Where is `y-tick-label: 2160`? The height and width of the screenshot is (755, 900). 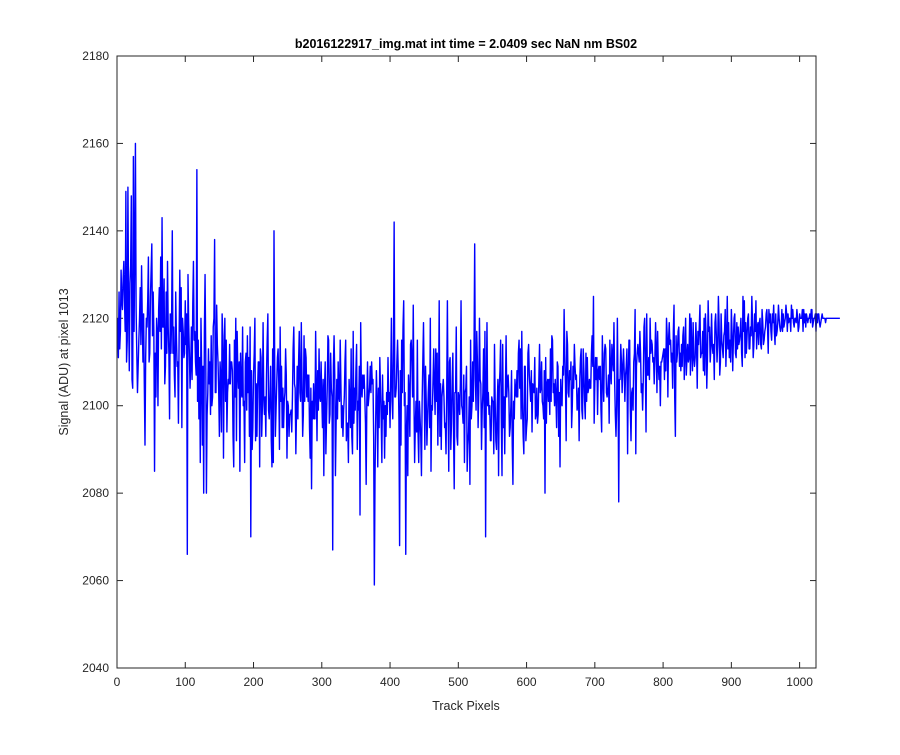
y-tick-label: 2160 is located at coordinates (95, 143).